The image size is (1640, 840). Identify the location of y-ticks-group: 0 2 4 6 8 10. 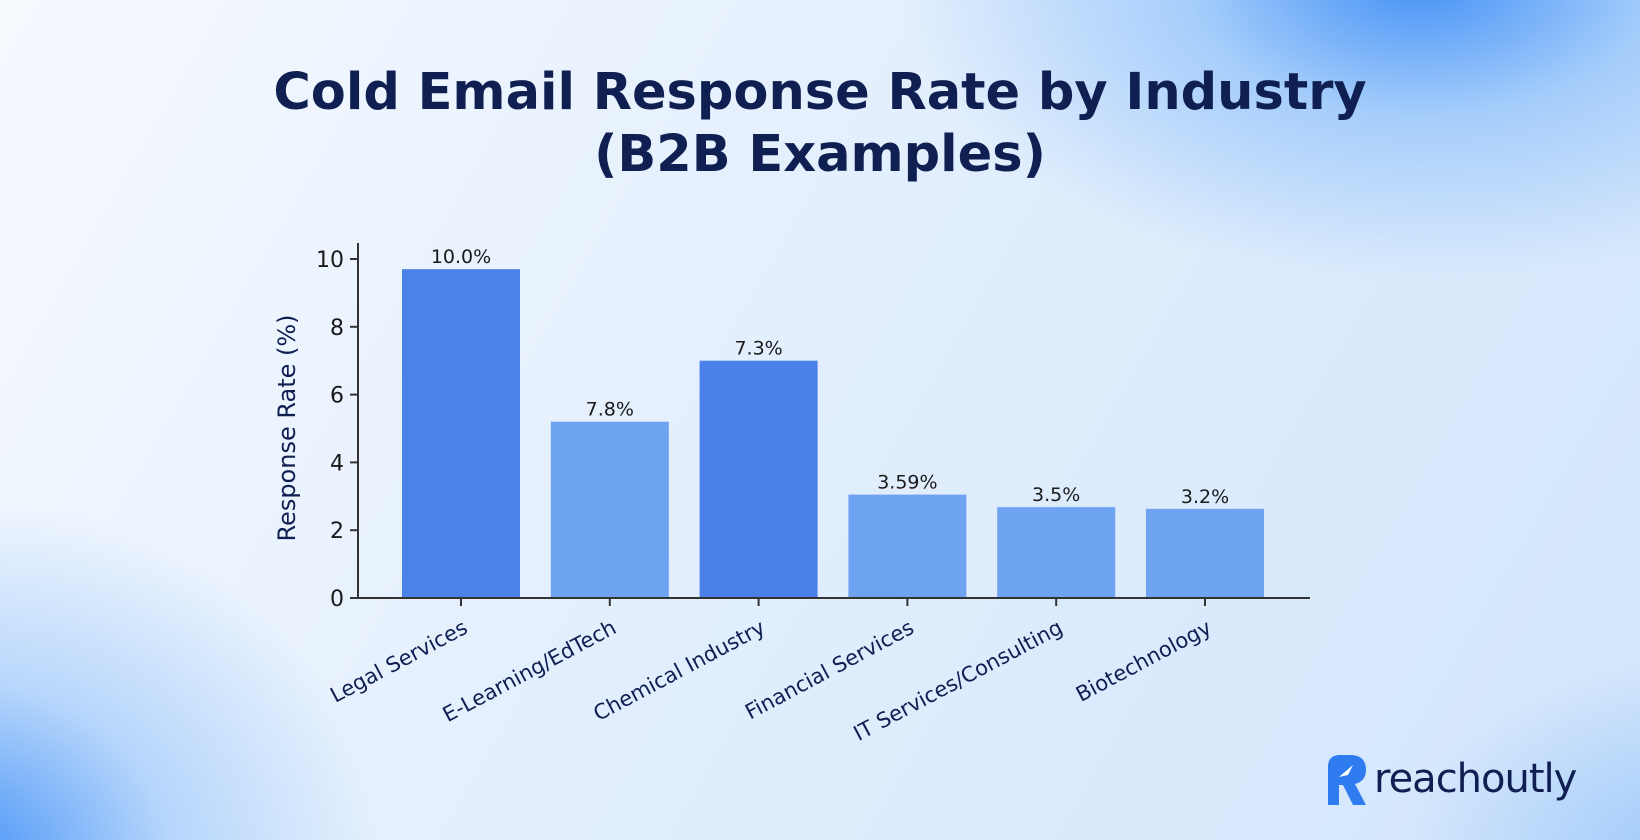
(337, 430).